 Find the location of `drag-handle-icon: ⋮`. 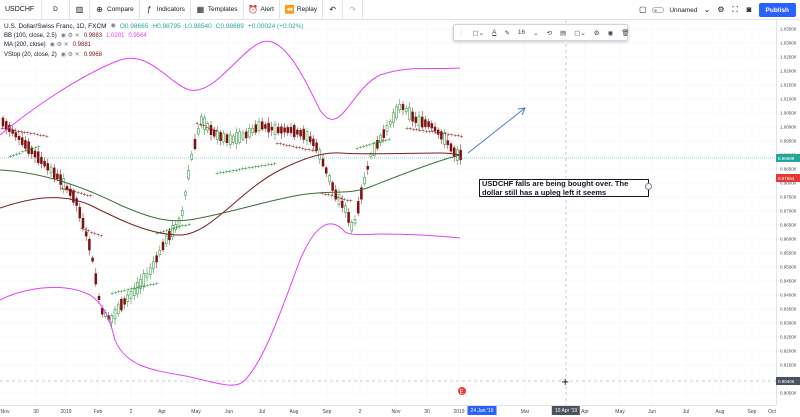

drag-handle-icon: ⋮ is located at coordinates (461, 33).